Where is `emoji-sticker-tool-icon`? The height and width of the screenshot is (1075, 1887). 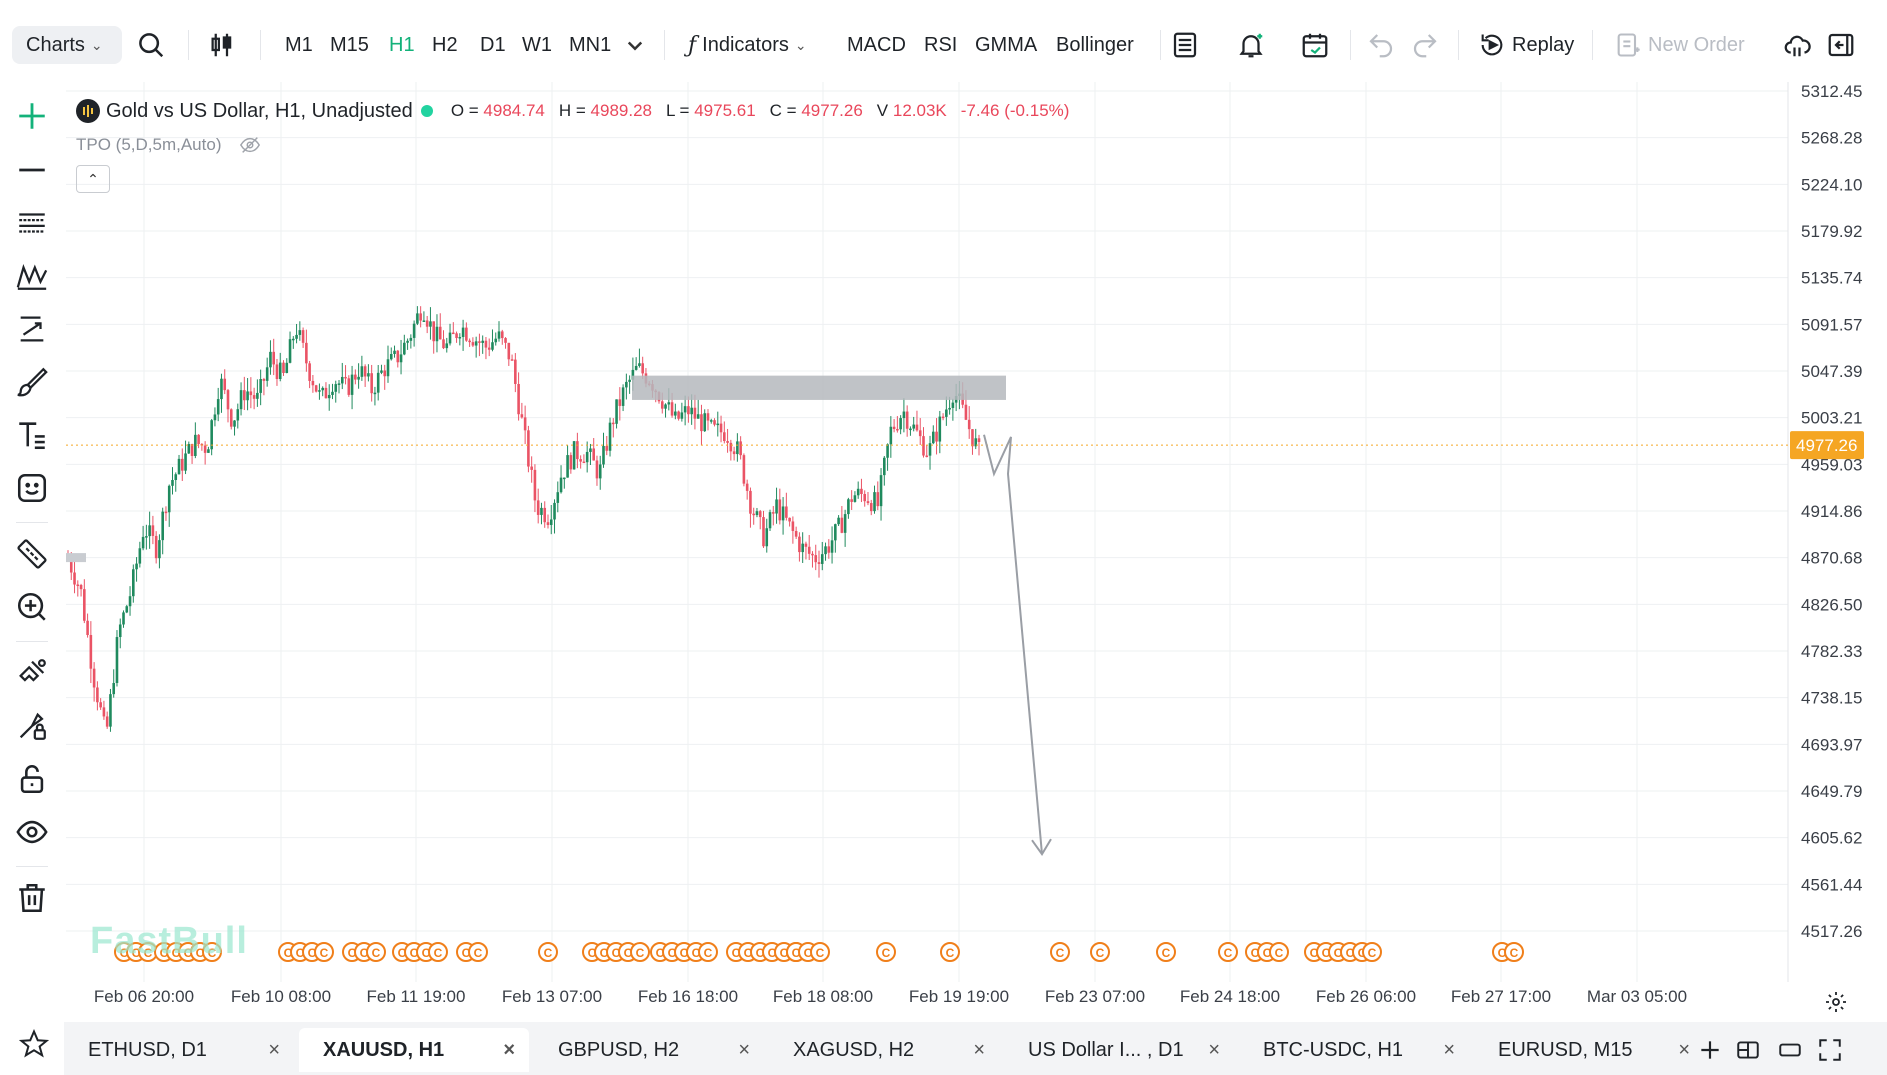
emoji-sticker-tool-icon is located at coordinates (32, 488).